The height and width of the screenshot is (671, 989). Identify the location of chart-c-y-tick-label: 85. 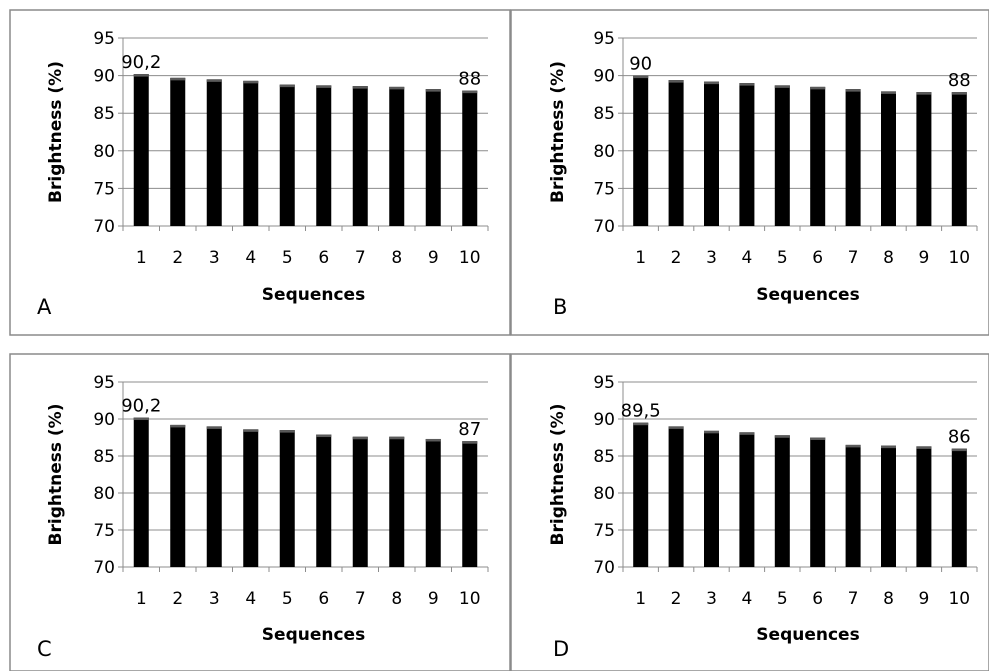
(104, 457).